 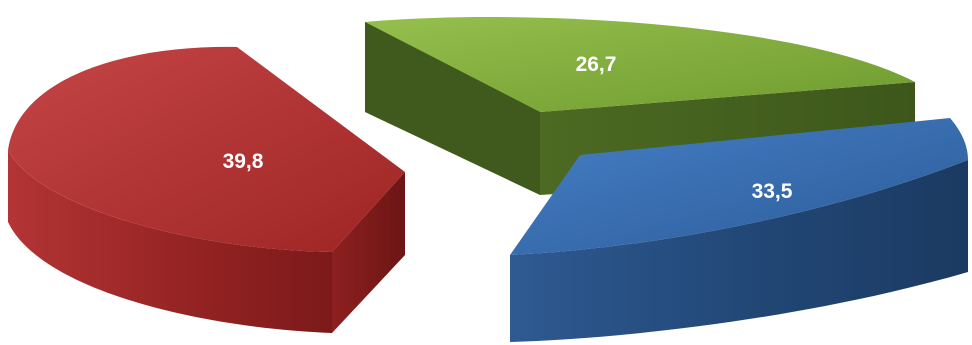 What do you see at coordinates (452, 108) in the screenshot?
I see `green-slice-side` at bounding box center [452, 108].